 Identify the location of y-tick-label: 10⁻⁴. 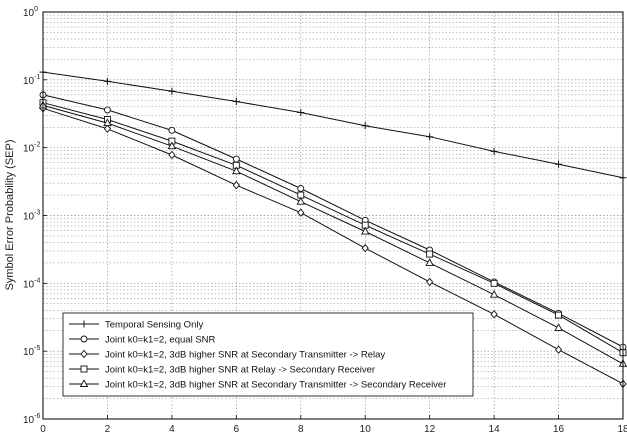
(31, 283).